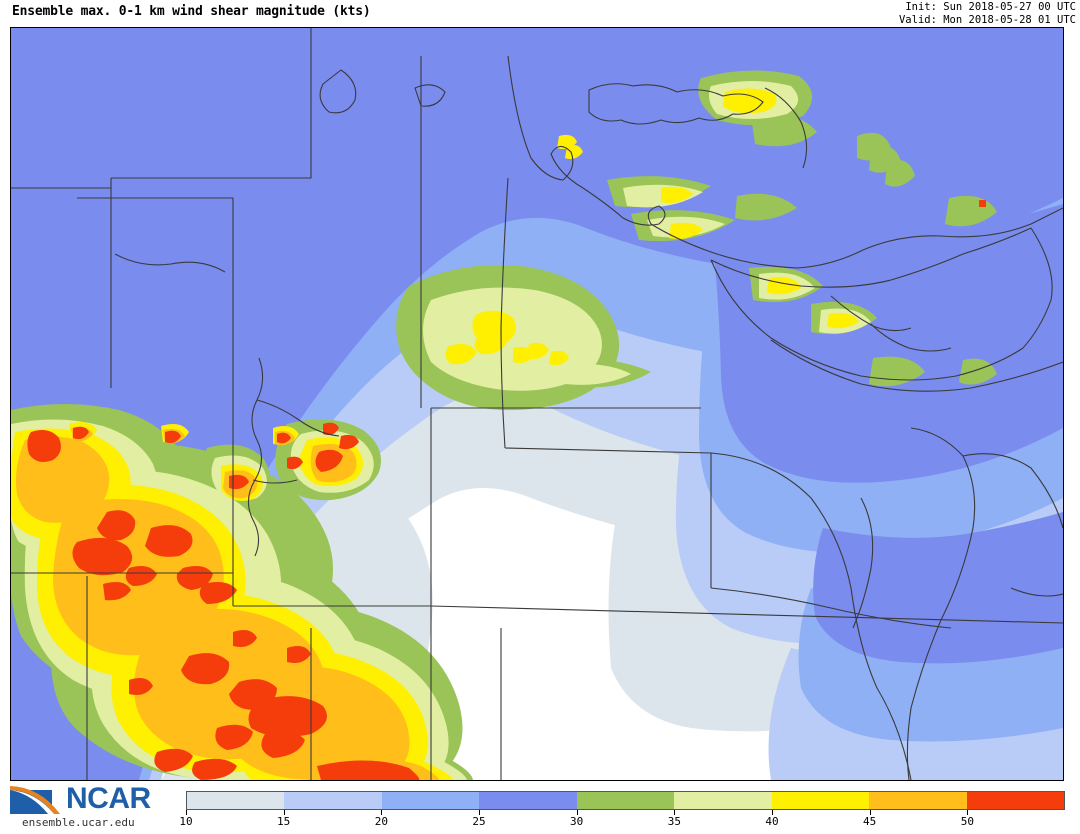 This screenshot has height=834, width=1080. I want to click on colorbar, so click(625, 800).